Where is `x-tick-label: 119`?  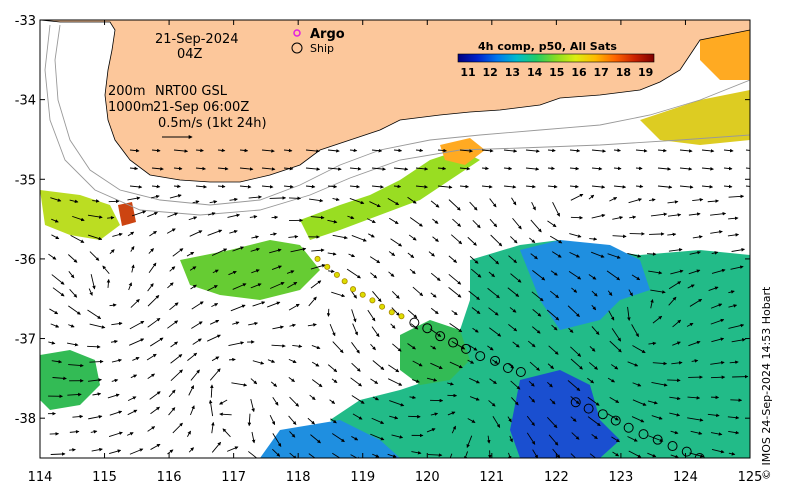
x-tick-label: 119 is located at coordinates (362, 477).